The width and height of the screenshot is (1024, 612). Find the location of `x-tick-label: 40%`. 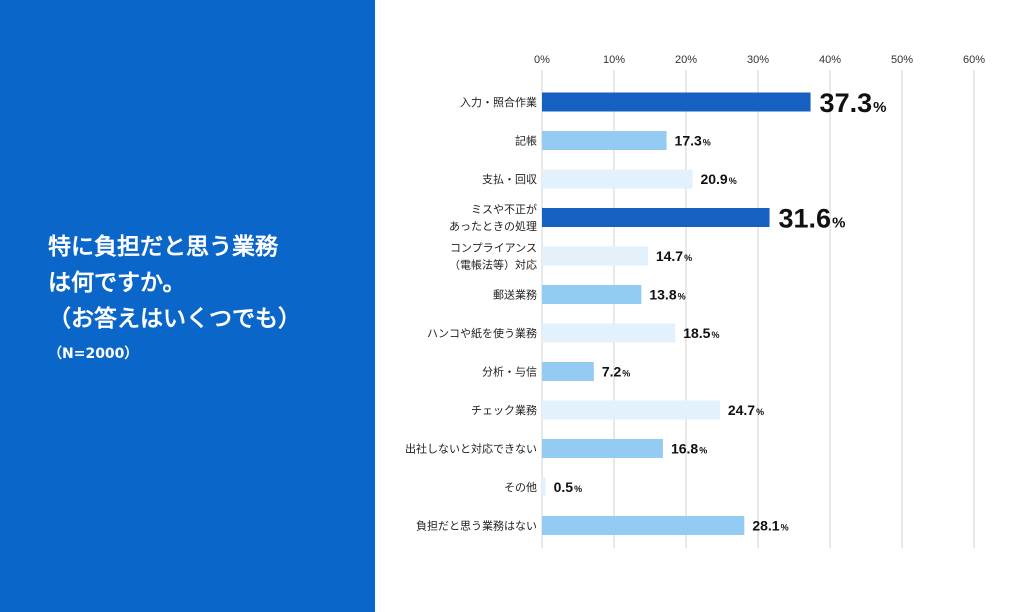

x-tick-label: 40% is located at coordinates (830, 60).